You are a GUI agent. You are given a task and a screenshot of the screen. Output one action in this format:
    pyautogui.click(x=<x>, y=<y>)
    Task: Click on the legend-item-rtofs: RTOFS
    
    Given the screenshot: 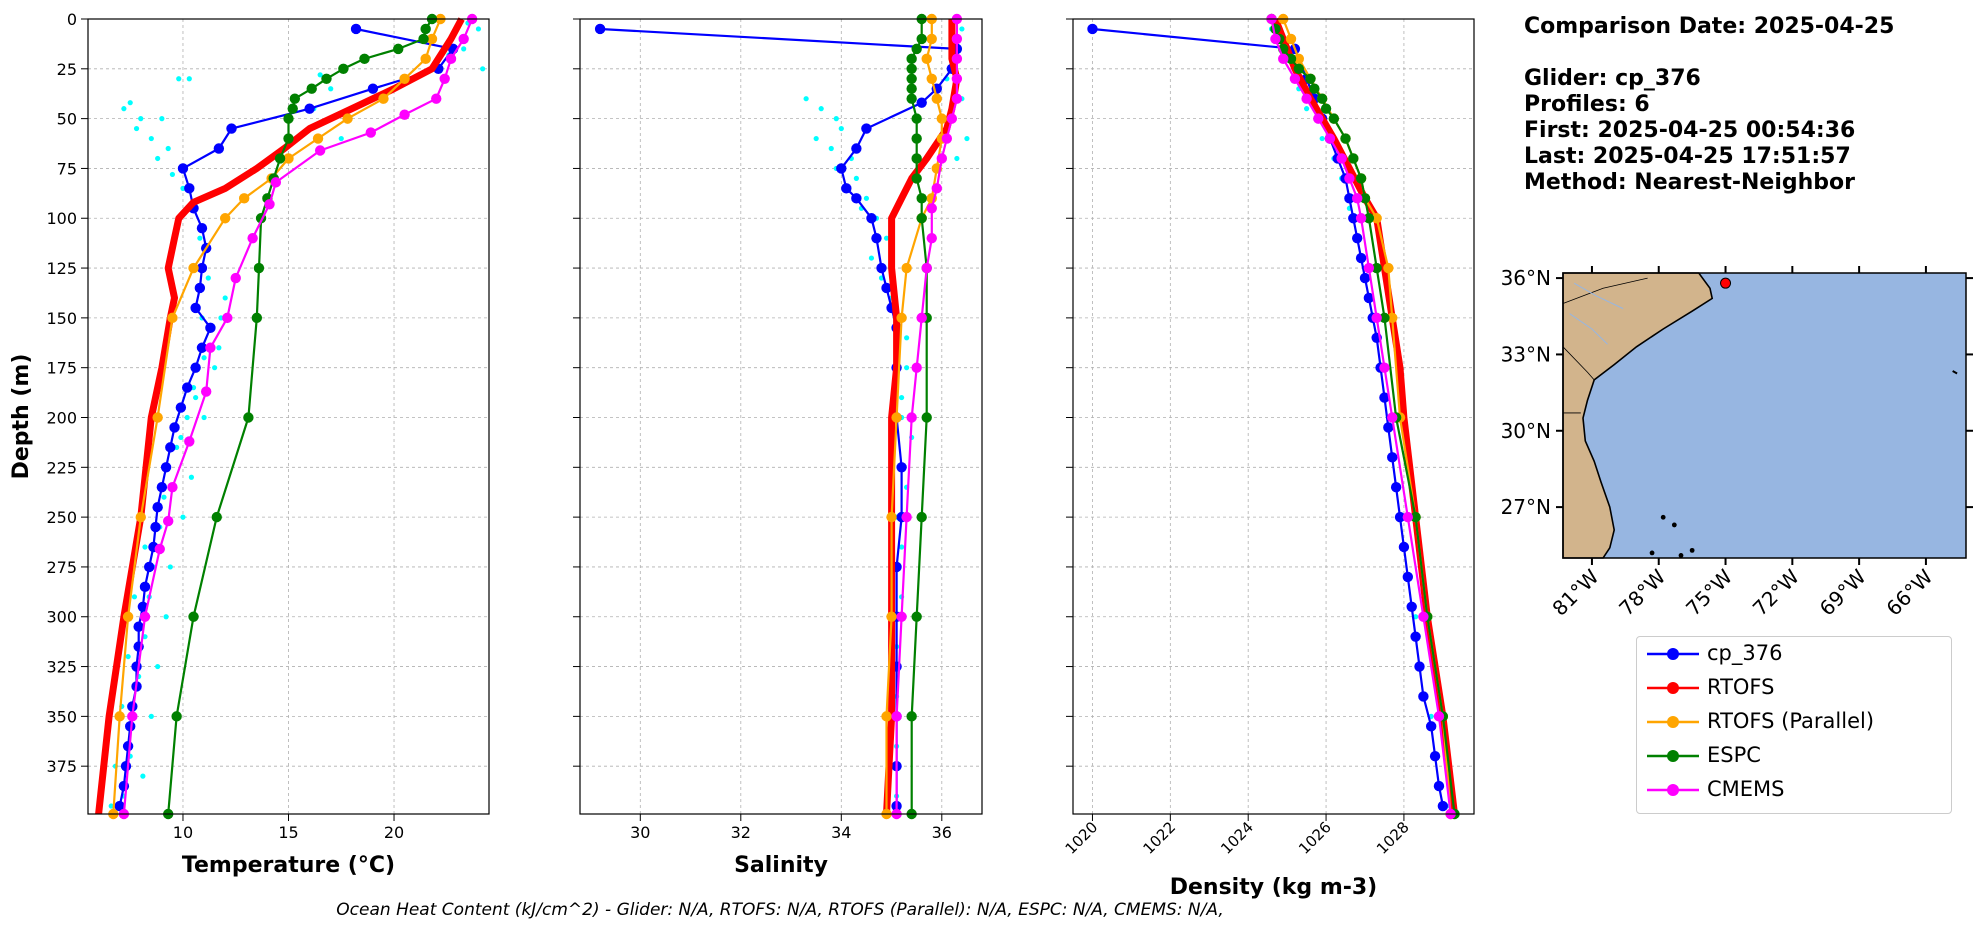 What is the action you would take?
    pyautogui.click(x=1792, y=688)
    